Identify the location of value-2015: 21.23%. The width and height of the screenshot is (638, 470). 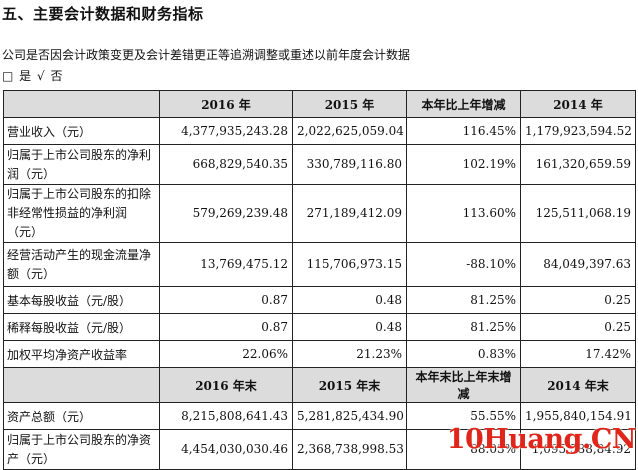
(349, 354).